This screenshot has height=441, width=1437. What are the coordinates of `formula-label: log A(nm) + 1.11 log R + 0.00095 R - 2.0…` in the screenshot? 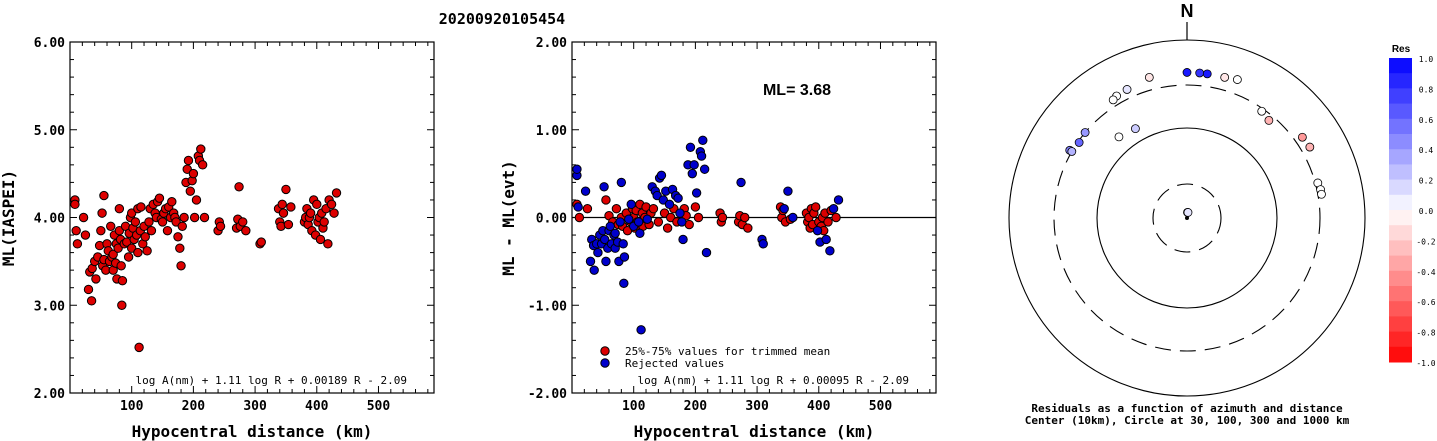 It's located at (773, 380).